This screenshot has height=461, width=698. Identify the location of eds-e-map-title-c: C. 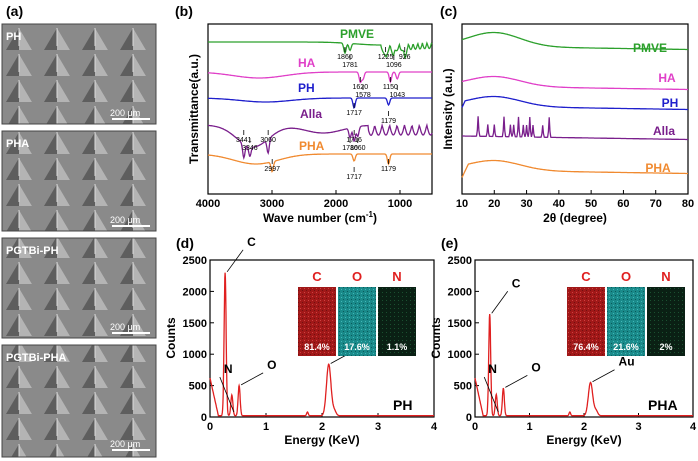
(586, 276).